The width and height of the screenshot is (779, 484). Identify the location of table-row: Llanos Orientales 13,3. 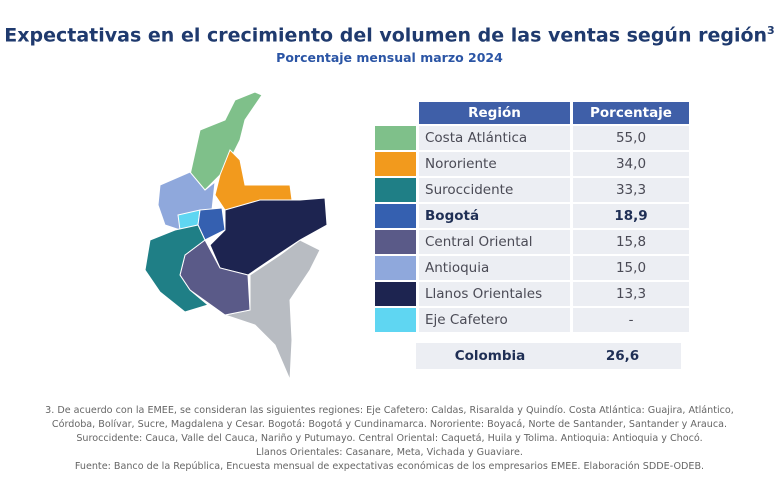
(532, 294).